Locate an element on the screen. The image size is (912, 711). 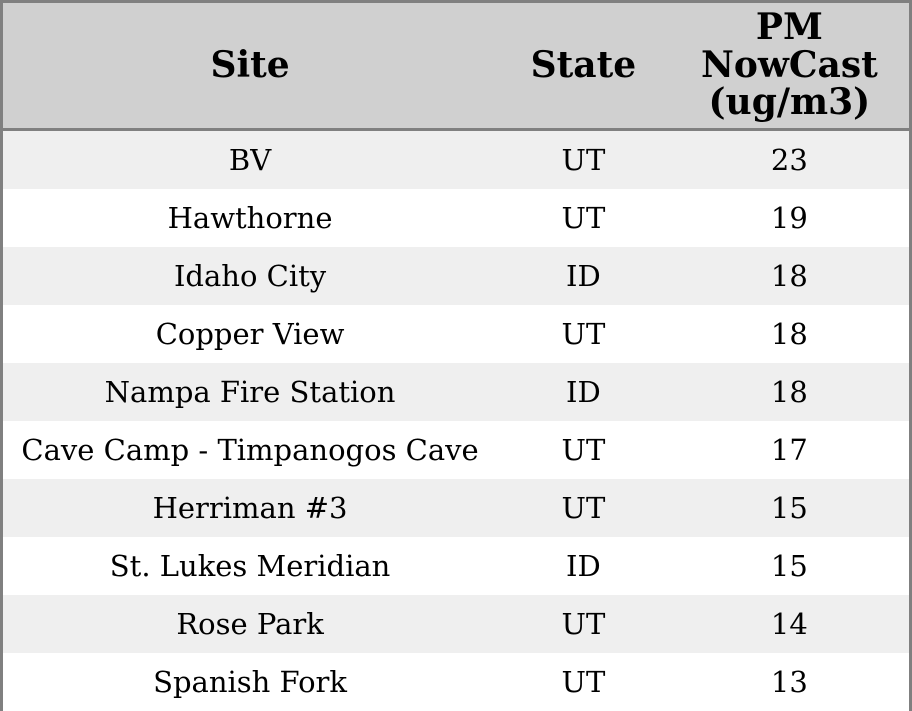
site-cell: Cave Camp - Timpanogos Cave is located at coordinates (249, 450).